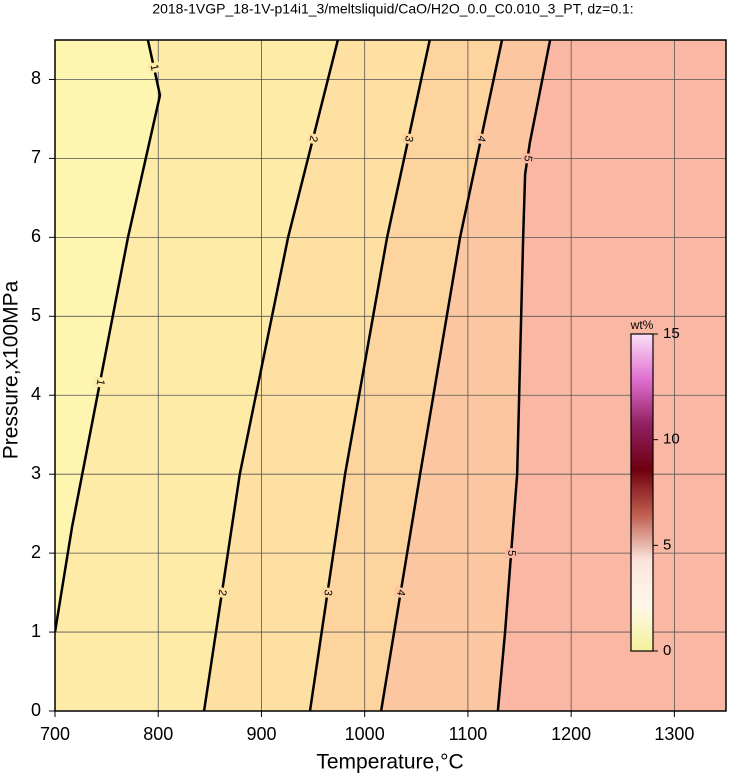  What do you see at coordinates (36, 710) in the screenshot?
I see `y-tick-label: 0` at bounding box center [36, 710].